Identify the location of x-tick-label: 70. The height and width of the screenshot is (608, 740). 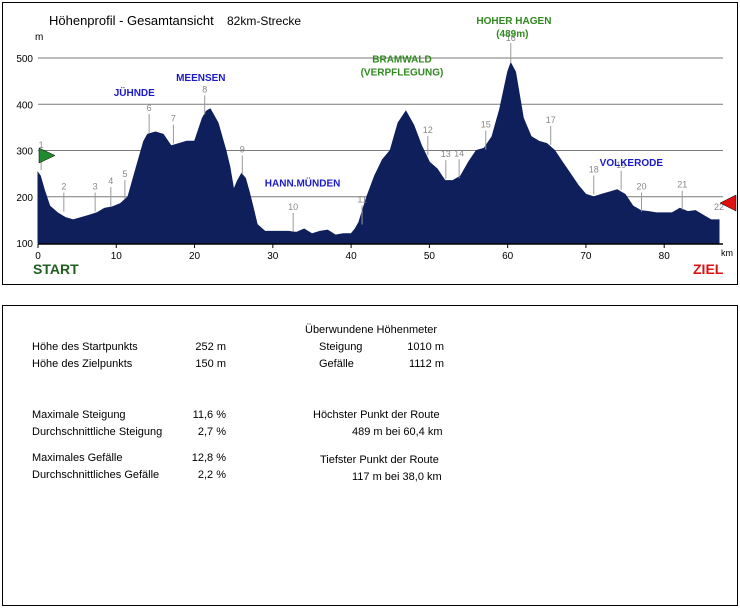
(586, 256).